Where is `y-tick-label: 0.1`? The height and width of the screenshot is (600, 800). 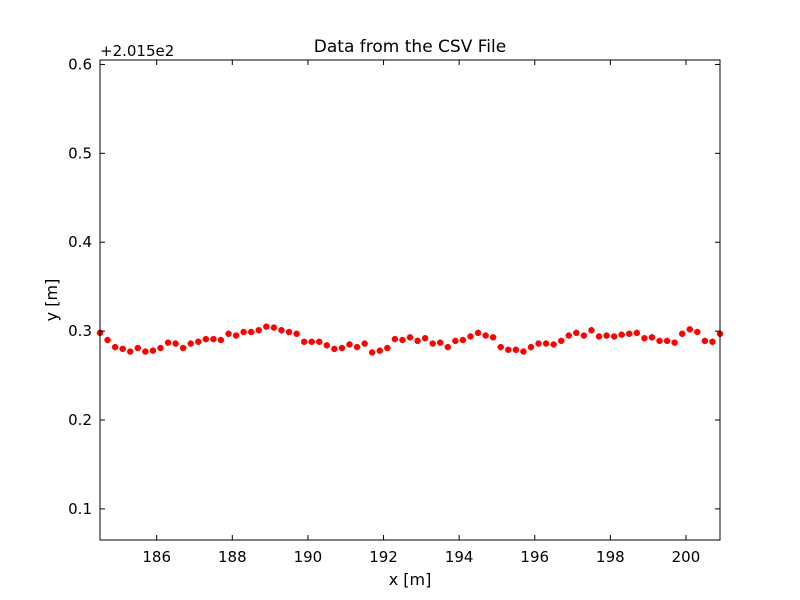 y-tick-label: 0.1 is located at coordinates (80, 509).